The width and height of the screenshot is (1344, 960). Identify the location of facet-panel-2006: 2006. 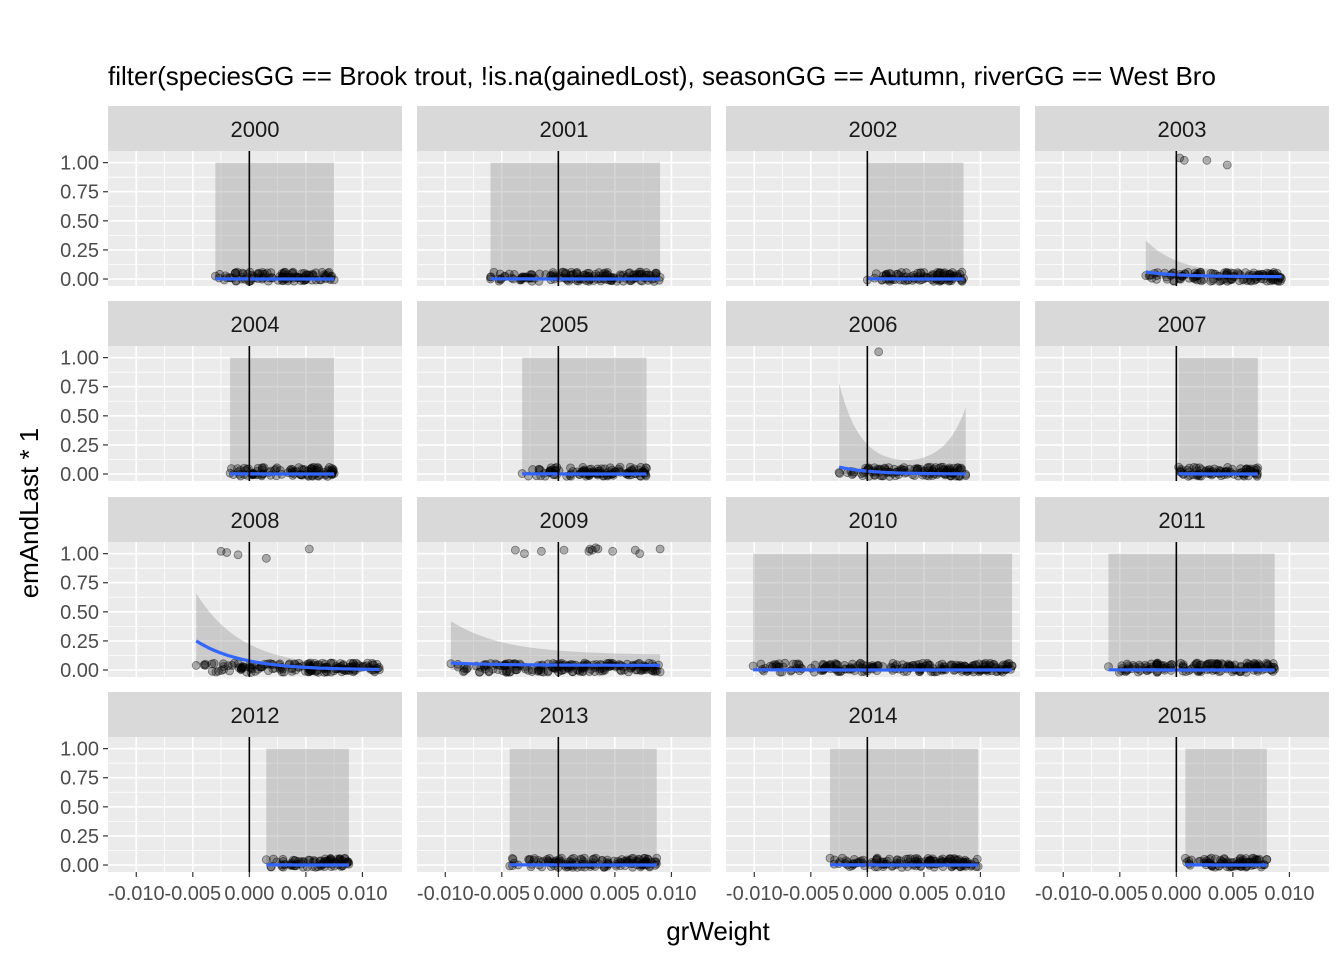
(873, 391).